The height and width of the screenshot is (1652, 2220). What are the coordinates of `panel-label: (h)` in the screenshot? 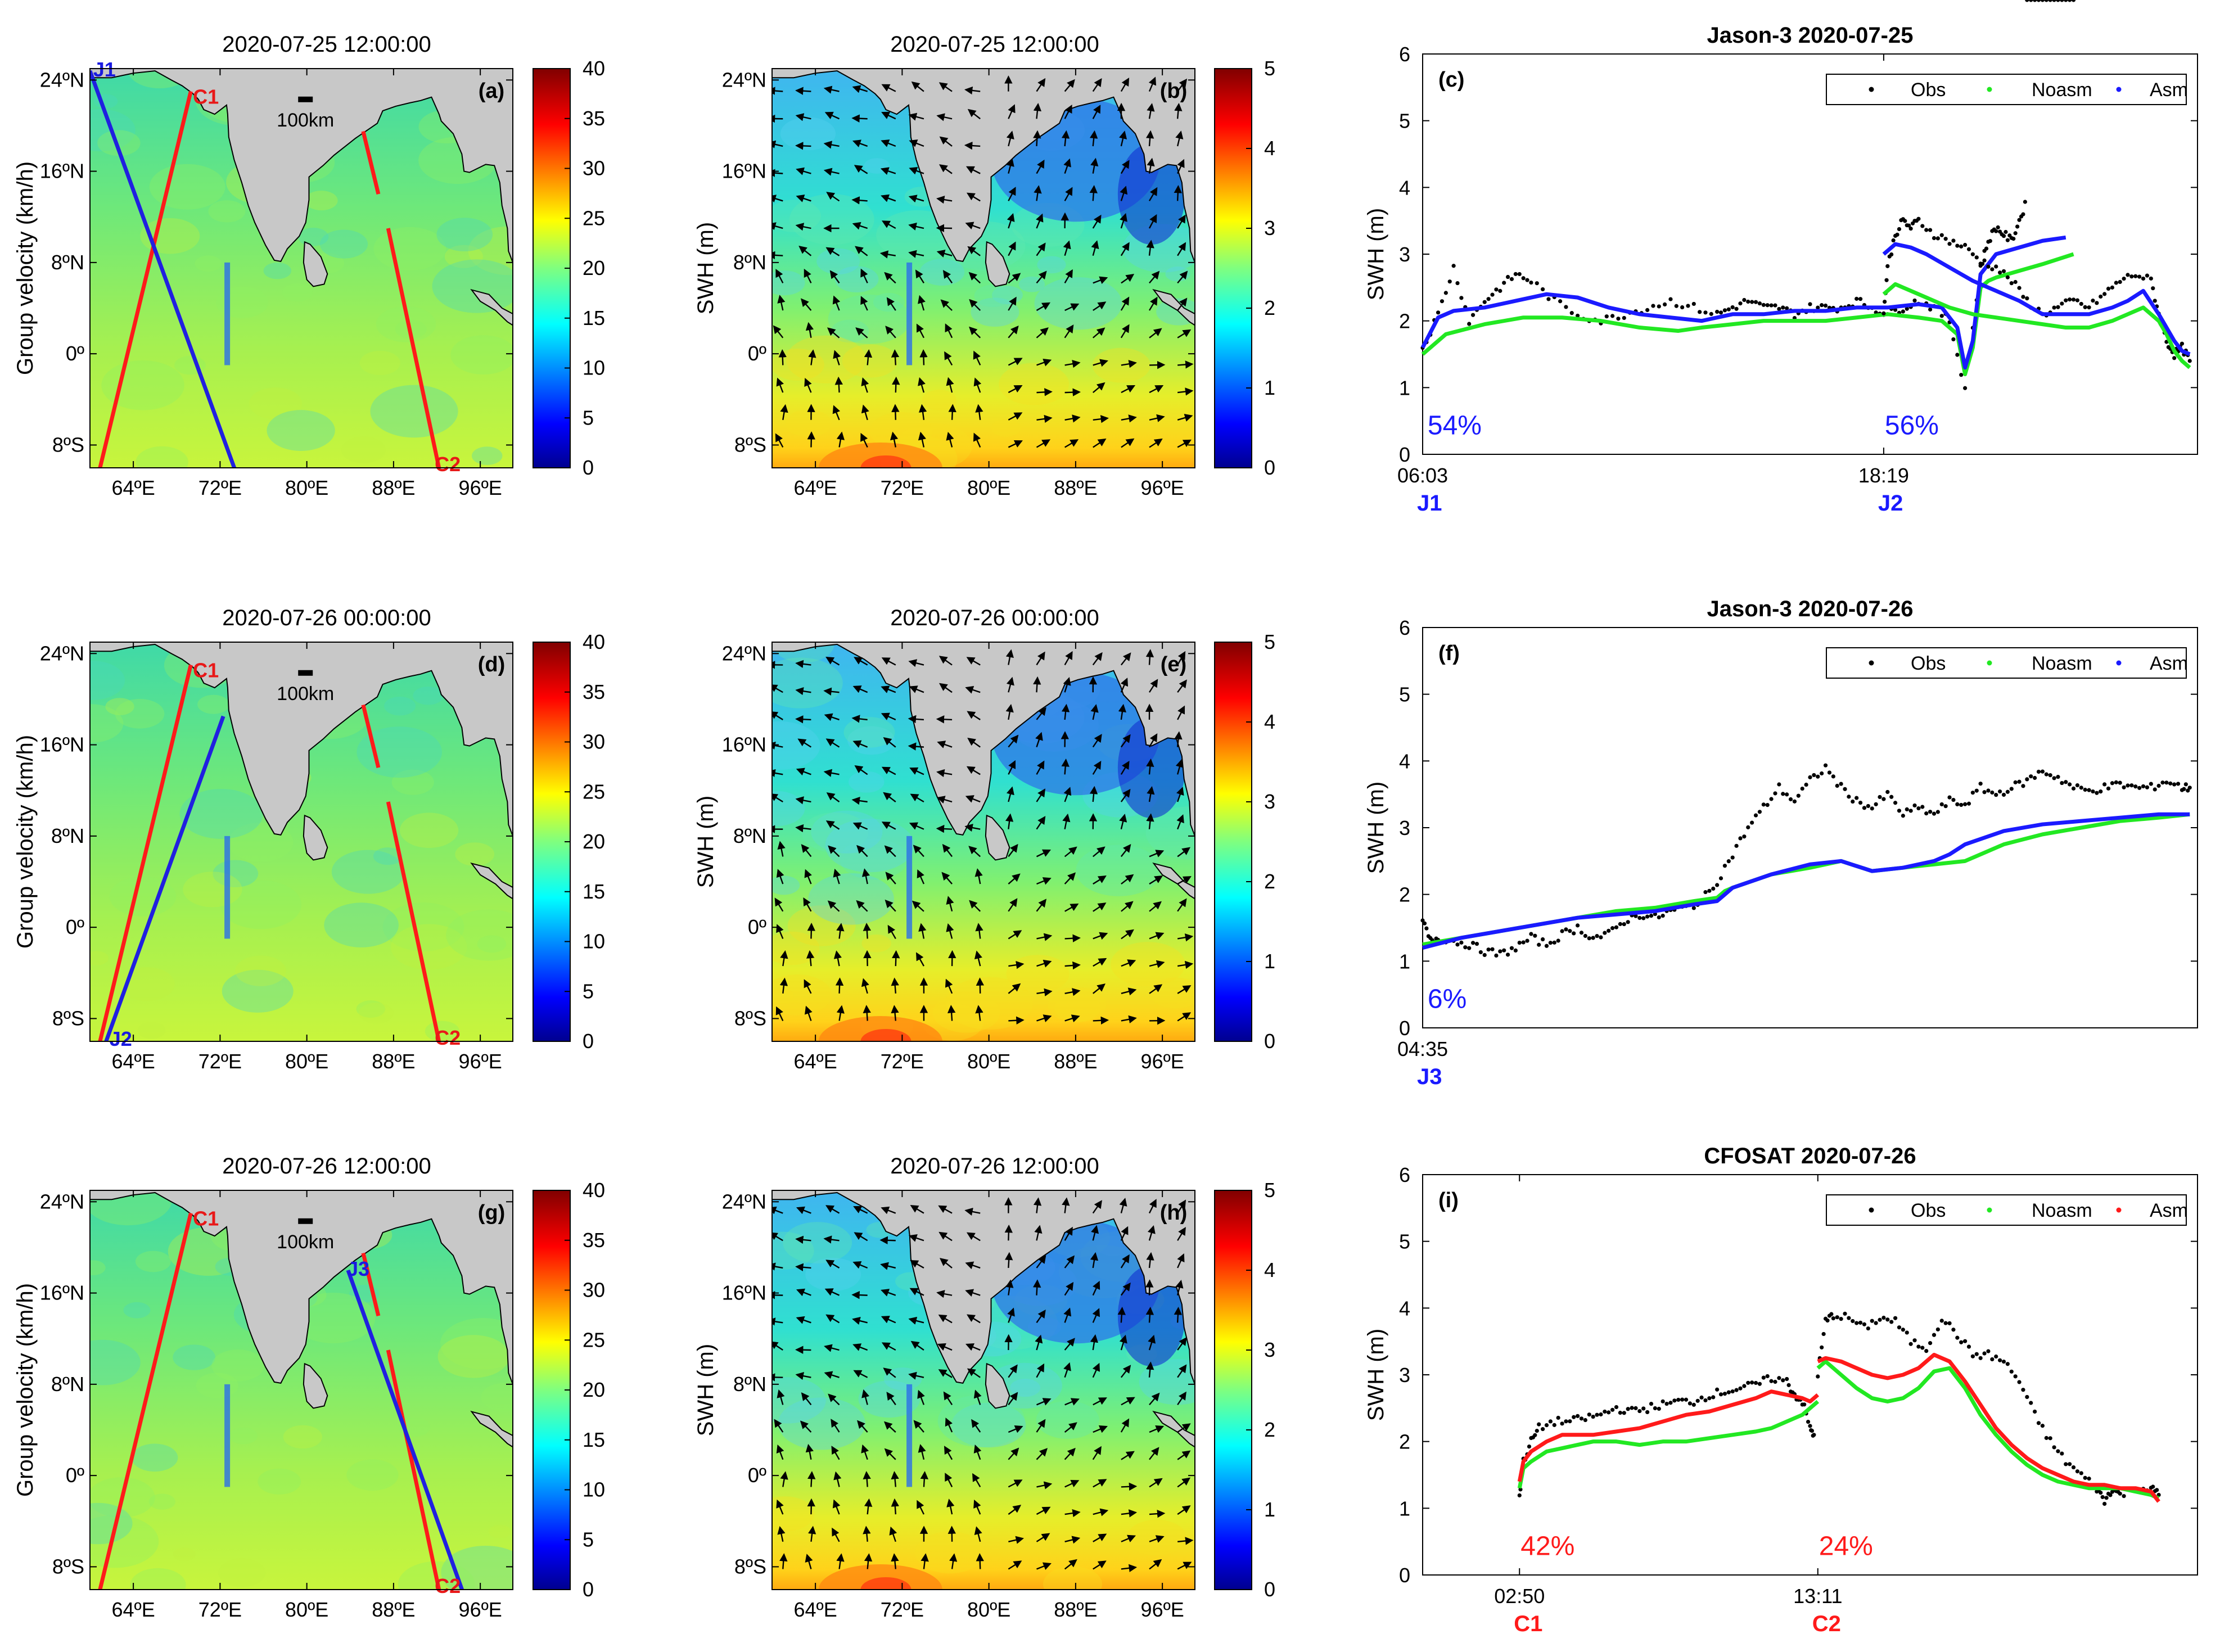 It's located at (1174, 1213).